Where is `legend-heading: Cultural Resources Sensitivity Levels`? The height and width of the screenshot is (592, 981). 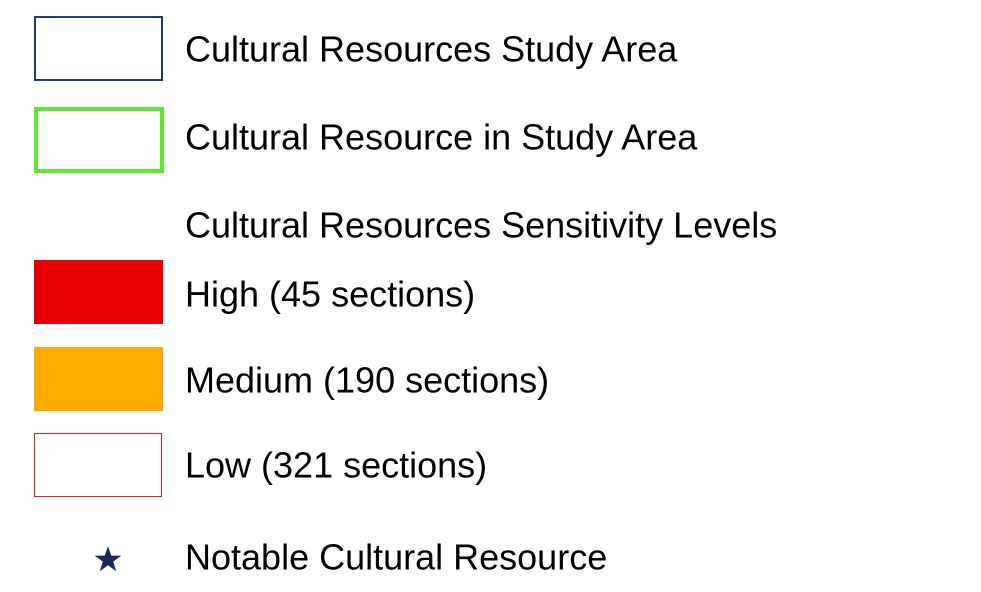 legend-heading: Cultural Resources Sensitivity Levels is located at coordinates (481, 225).